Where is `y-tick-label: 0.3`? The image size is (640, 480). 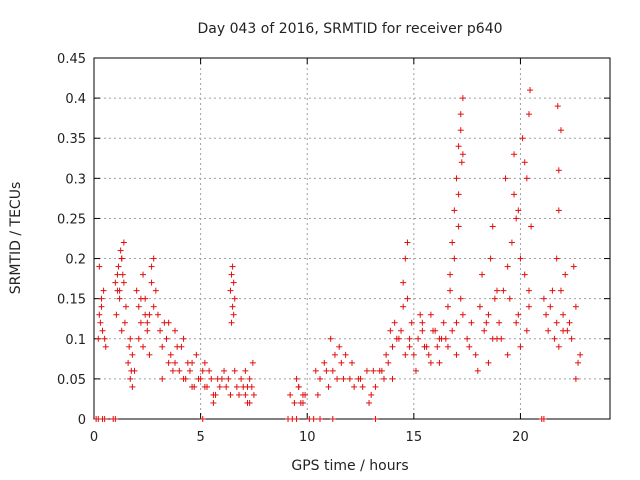 y-tick-label: 0.3 is located at coordinates (75, 179).